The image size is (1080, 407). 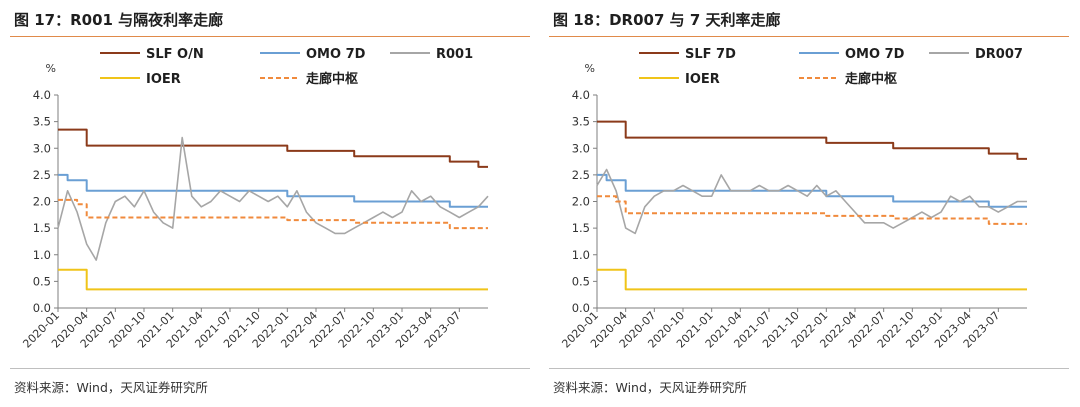 I want to click on legend-label-slf-7d: SLF 7D, so click(x=710, y=54).